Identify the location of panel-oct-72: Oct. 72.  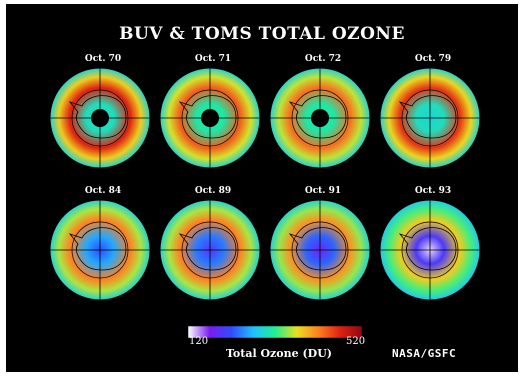
(323, 116).